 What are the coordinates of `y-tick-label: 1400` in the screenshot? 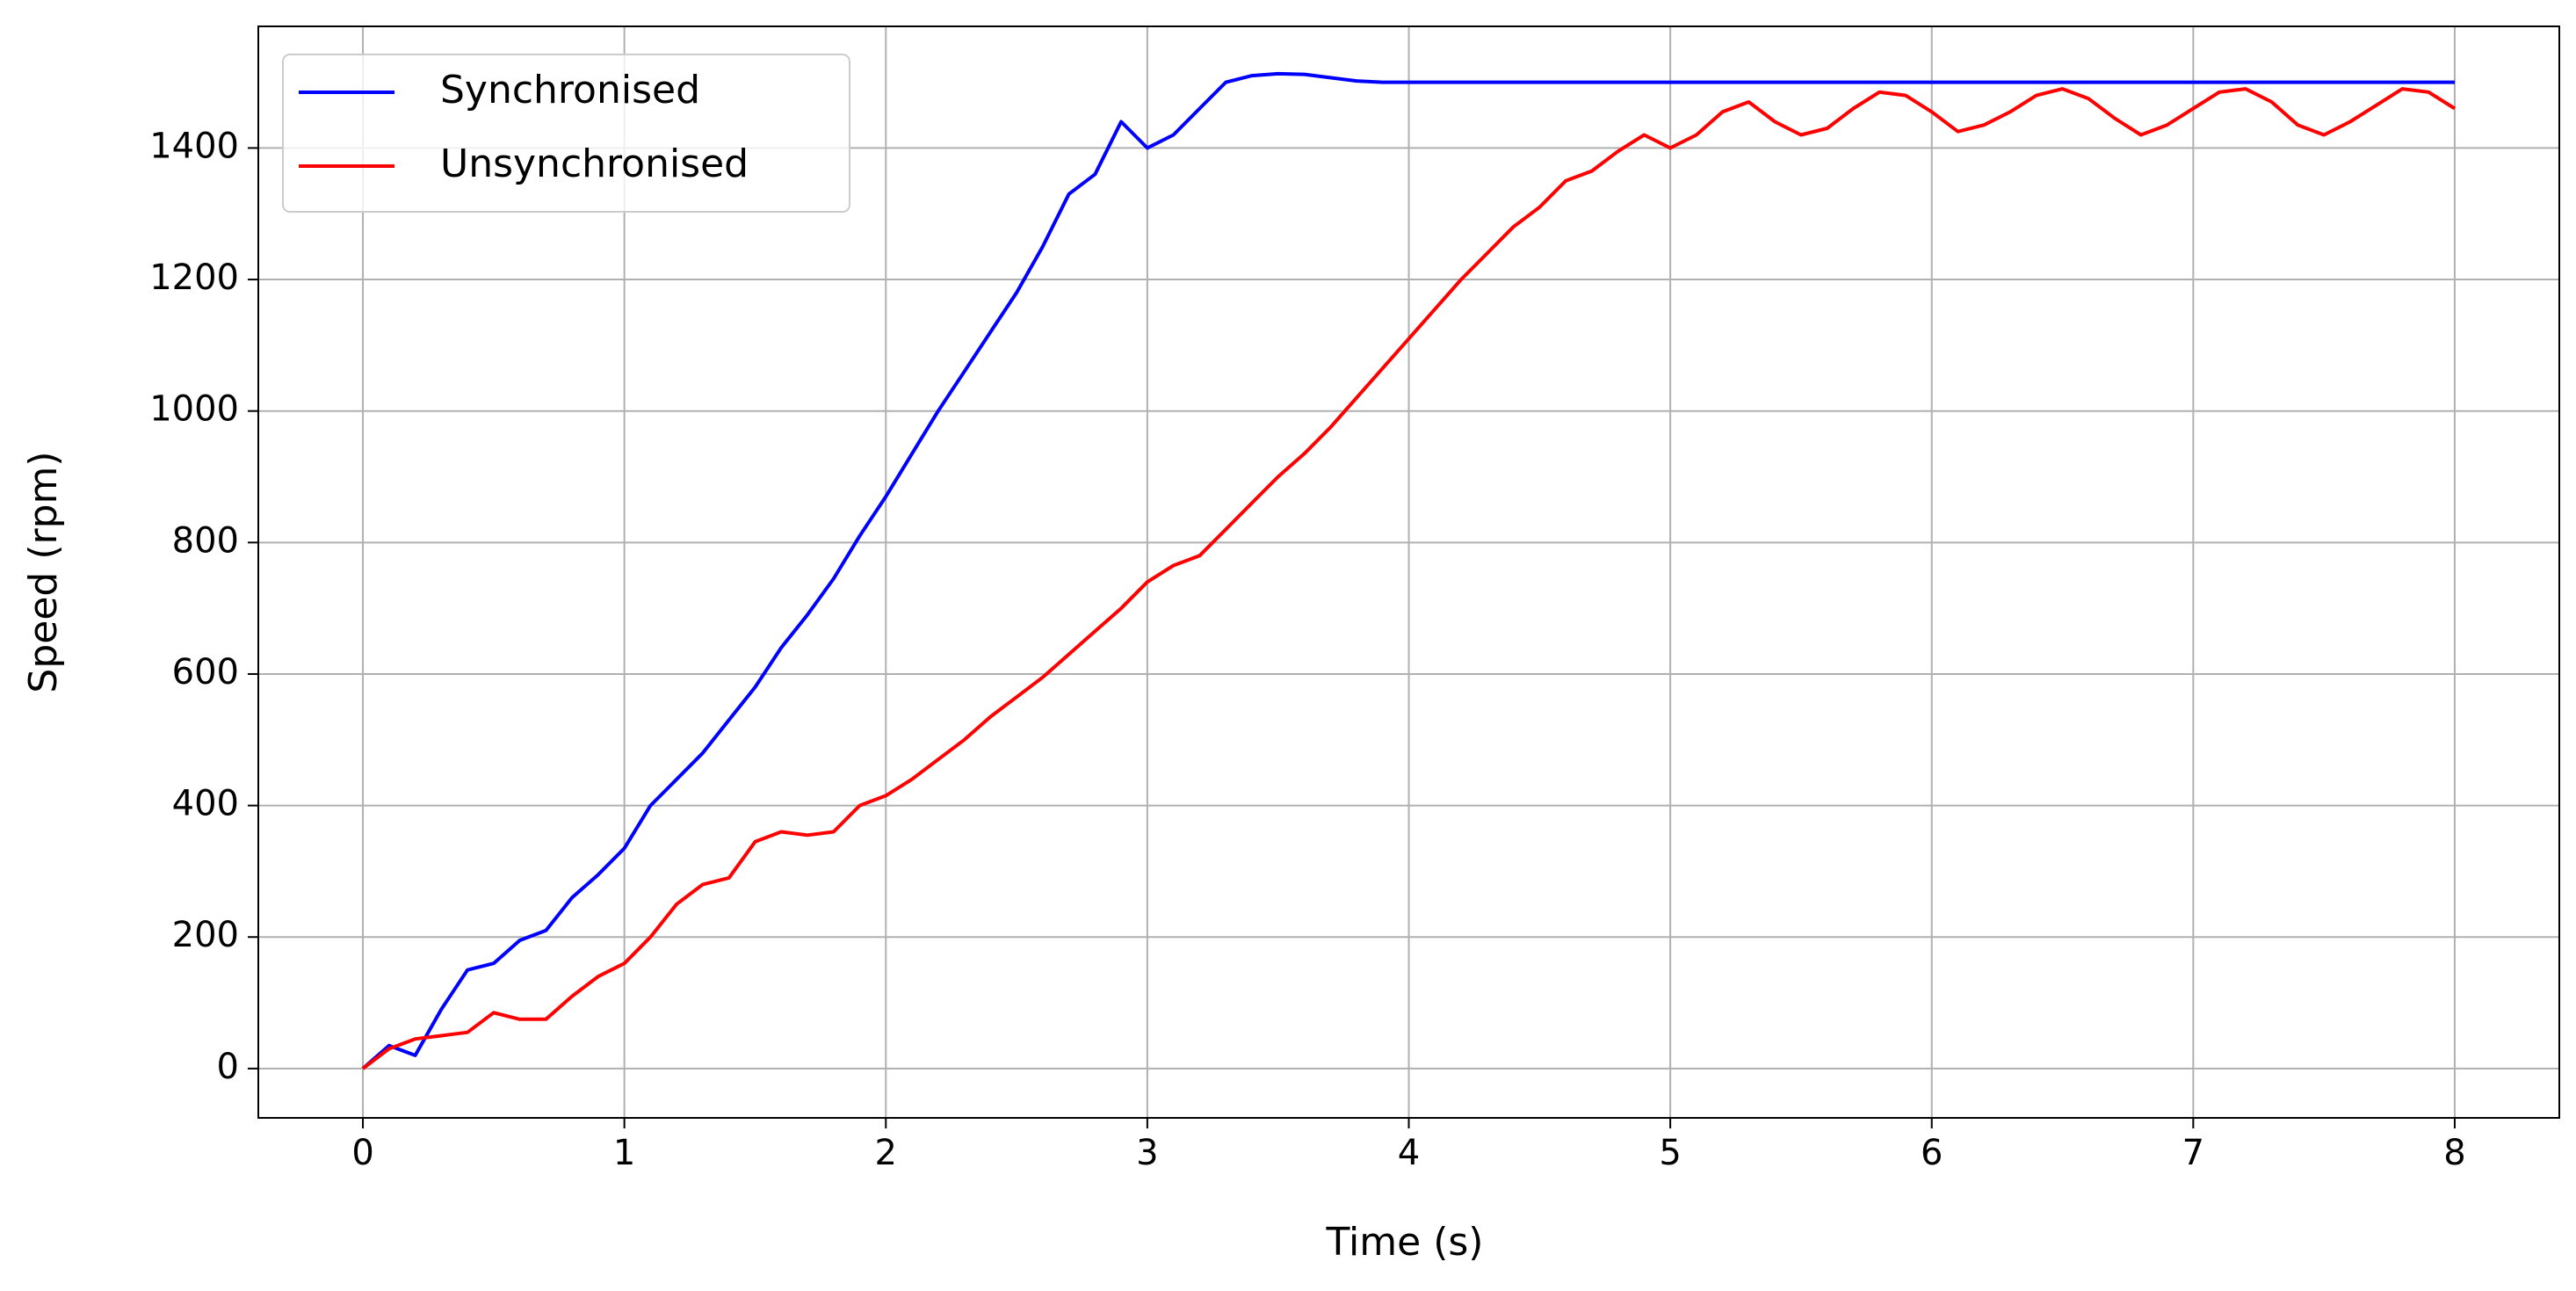 It's located at (194, 146).